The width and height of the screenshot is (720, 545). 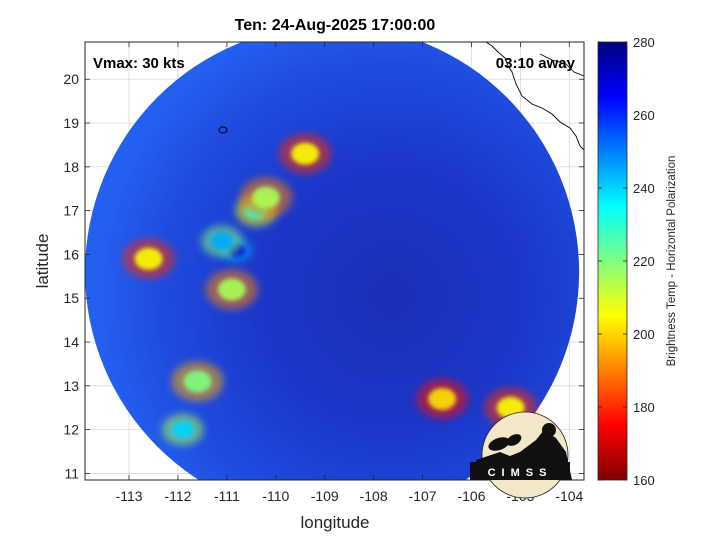 What do you see at coordinates (423, 496) in the screenshot?
I see `x-tick-label: -107` at bounding box center [423, 496].